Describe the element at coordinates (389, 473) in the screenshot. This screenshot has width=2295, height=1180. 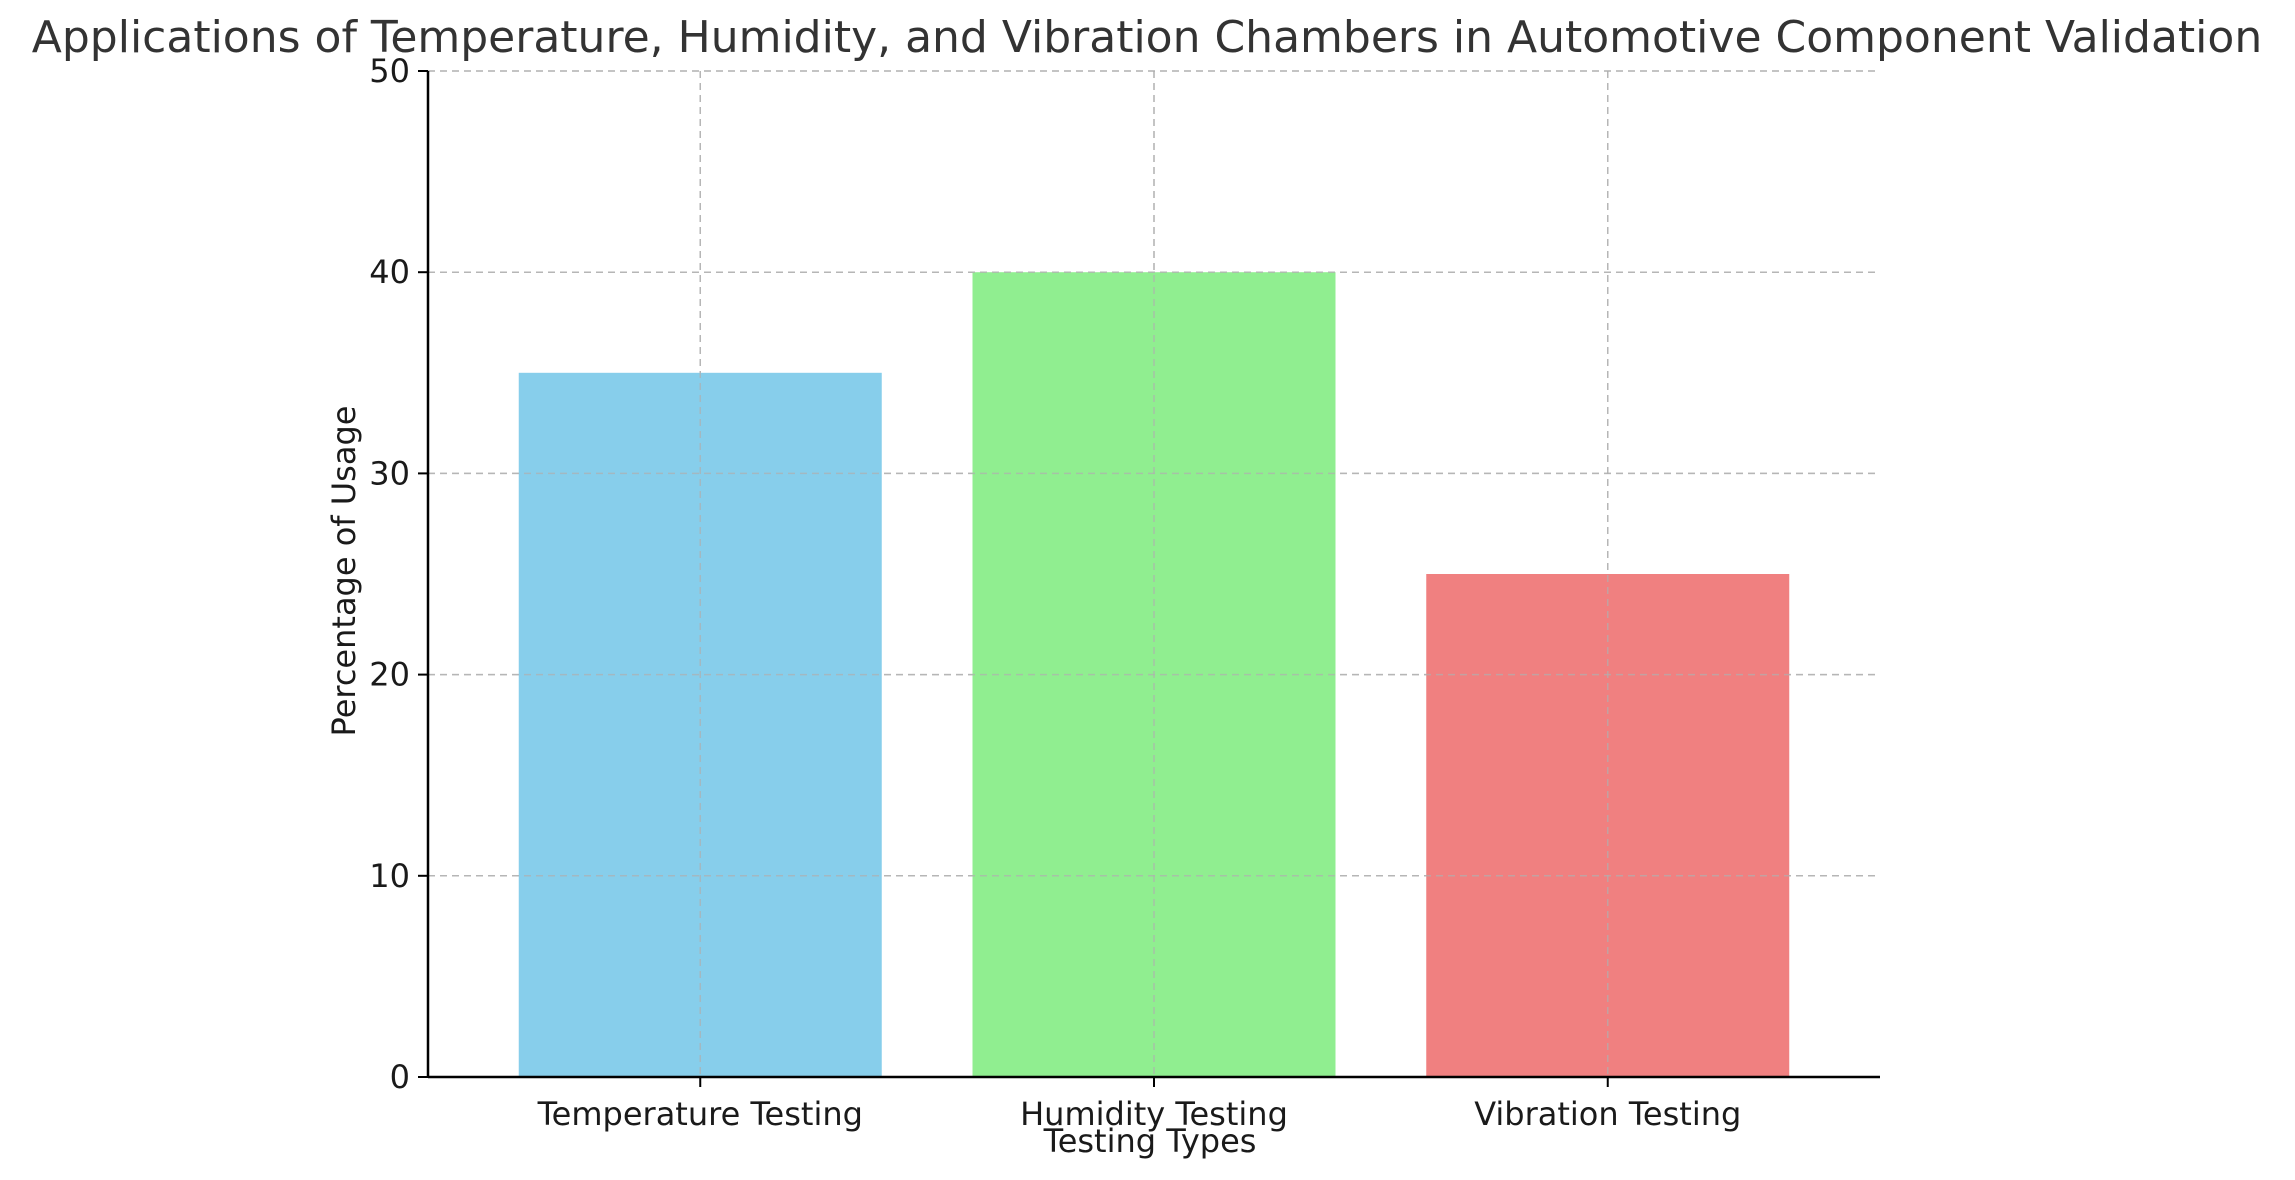
I see `y-tick-label: 30` at that location.